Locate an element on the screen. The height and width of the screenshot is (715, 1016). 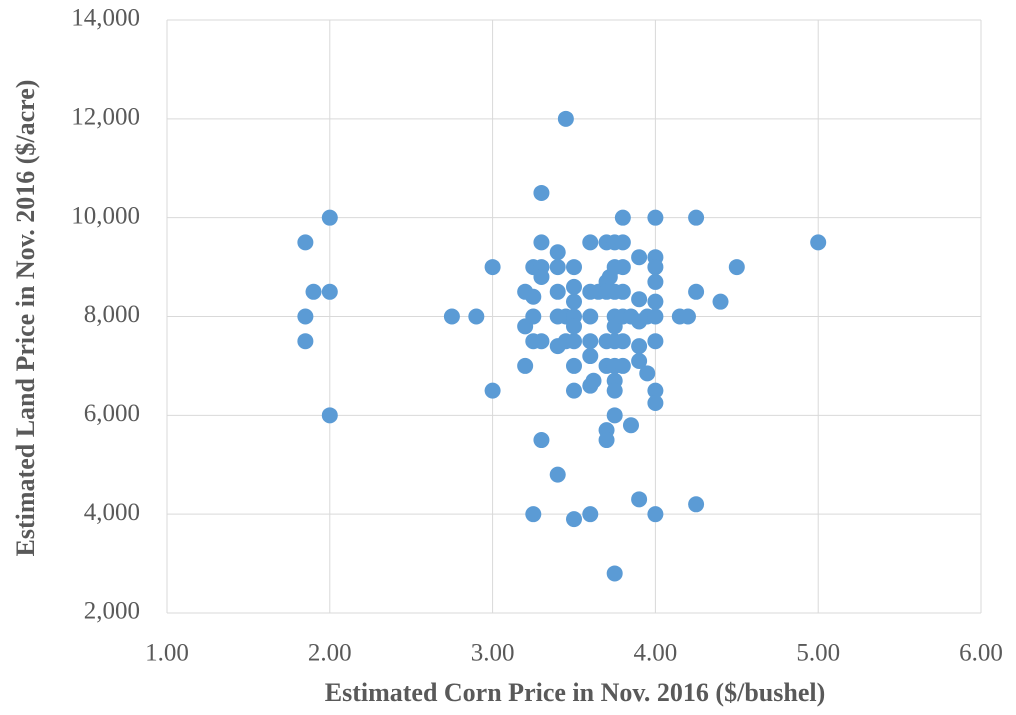
x-tick-label: 6.00 is located at coordinates (981, 653).